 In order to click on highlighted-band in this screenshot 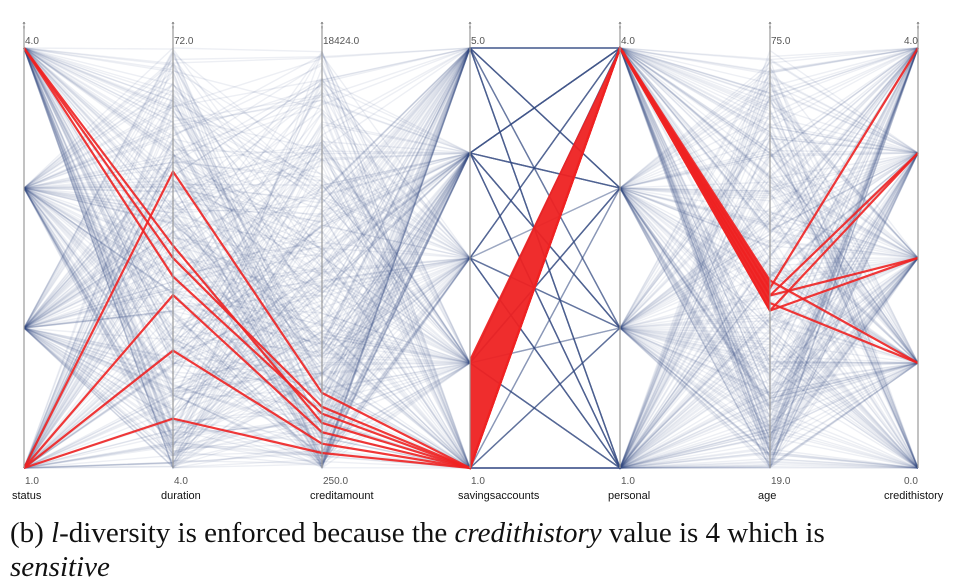, I will do `click(545, 258)`.